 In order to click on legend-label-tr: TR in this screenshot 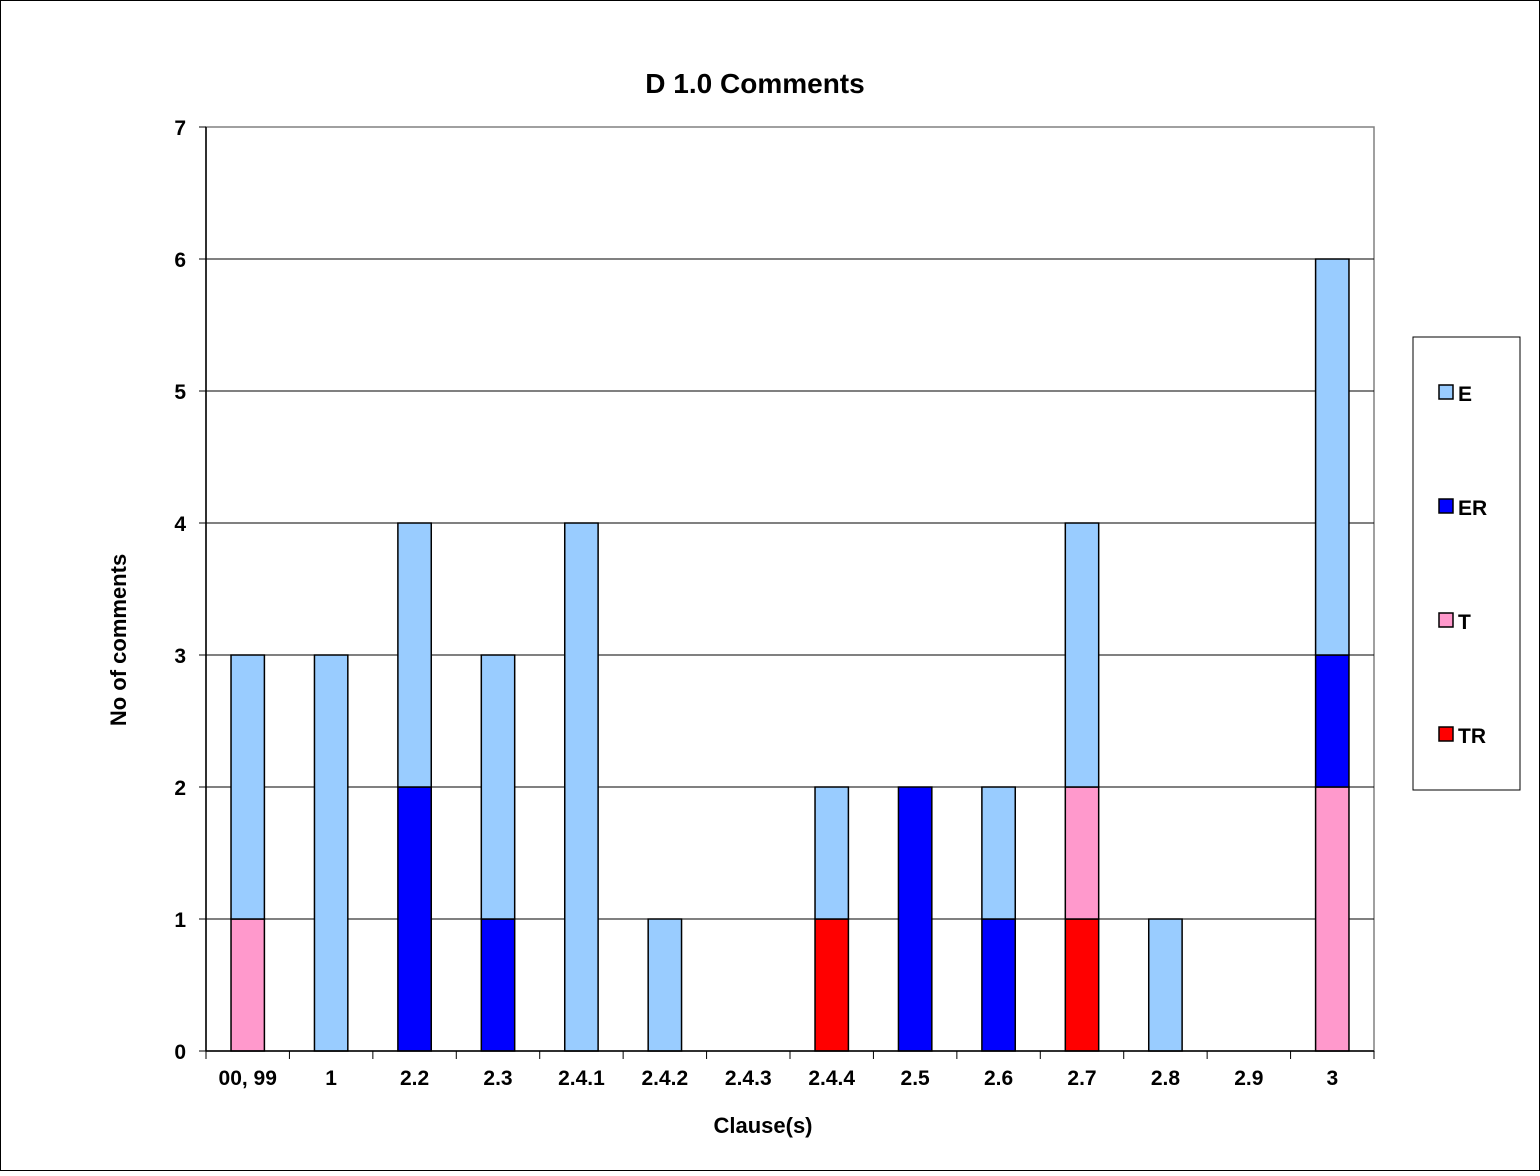, I will do `click(1472, 736)`.